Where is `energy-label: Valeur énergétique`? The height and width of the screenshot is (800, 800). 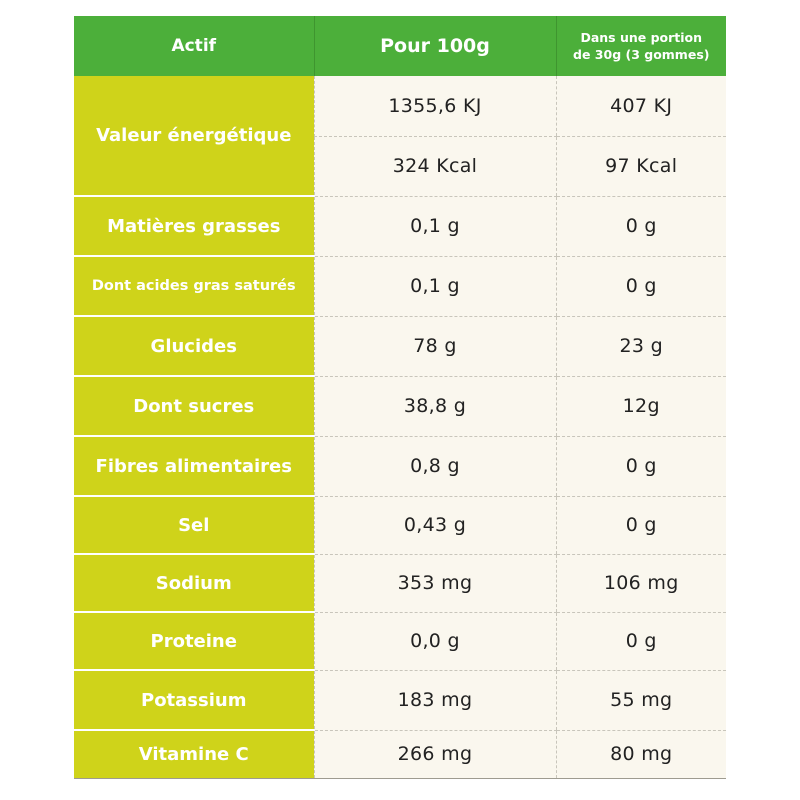
energy-label: Valeur énergétique is located at coordinates (194, 136).